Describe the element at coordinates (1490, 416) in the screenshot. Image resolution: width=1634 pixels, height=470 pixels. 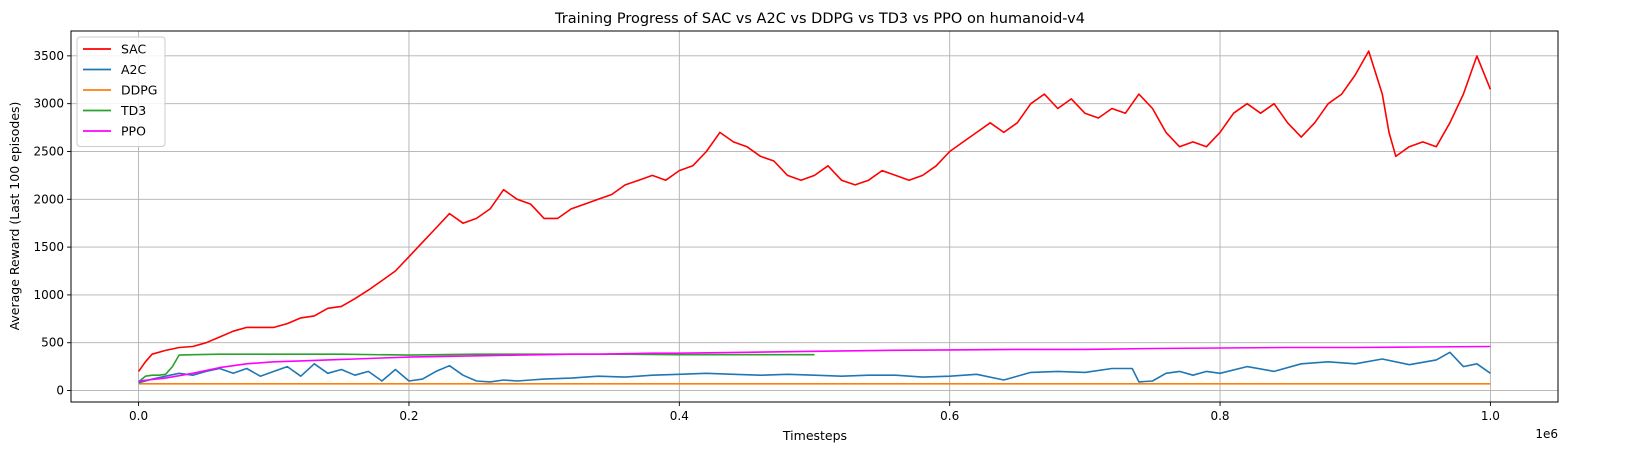
I see `x-tick-label: 1.0` at that location.